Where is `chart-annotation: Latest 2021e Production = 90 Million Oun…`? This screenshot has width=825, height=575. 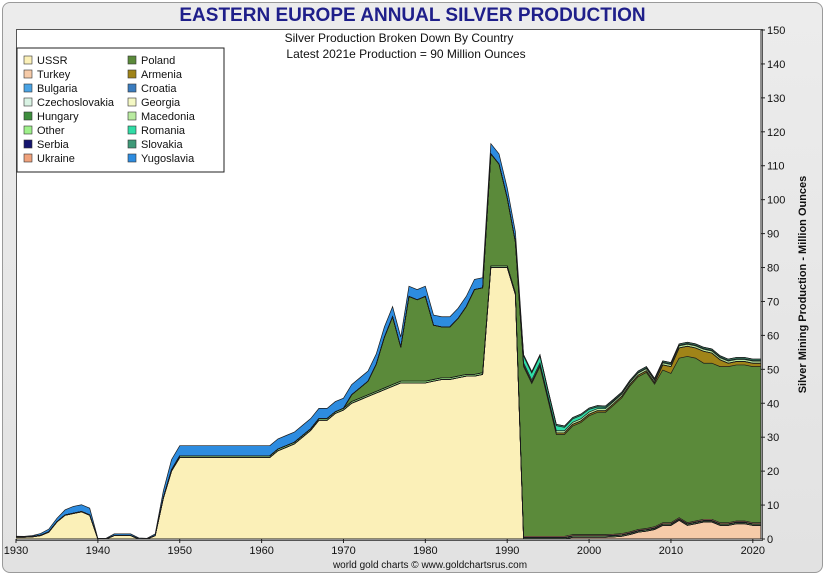
chart-annotation: Latest 2021e Production = 90 Million Oun… is located at coordinates (405, 54).